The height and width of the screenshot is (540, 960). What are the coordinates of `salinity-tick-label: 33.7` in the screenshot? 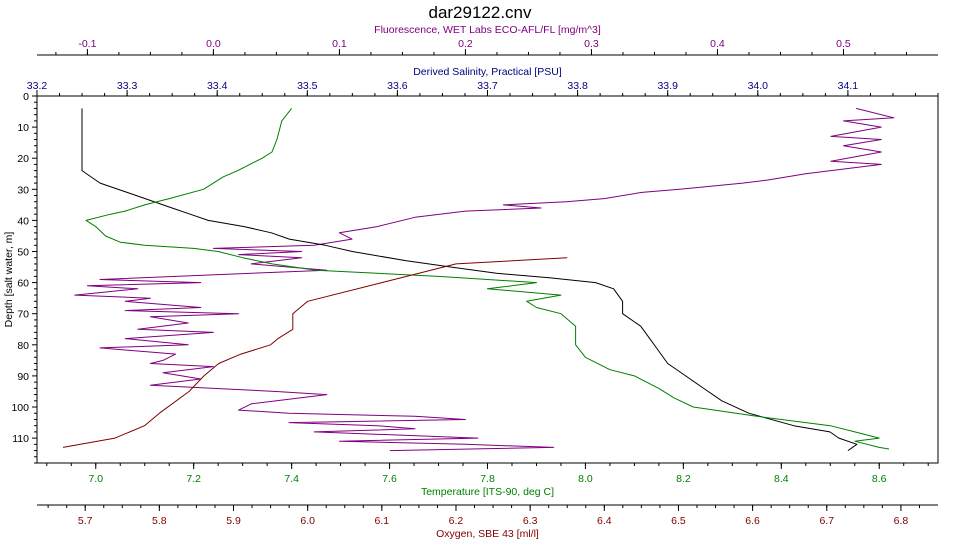 It's located at (487, 86).